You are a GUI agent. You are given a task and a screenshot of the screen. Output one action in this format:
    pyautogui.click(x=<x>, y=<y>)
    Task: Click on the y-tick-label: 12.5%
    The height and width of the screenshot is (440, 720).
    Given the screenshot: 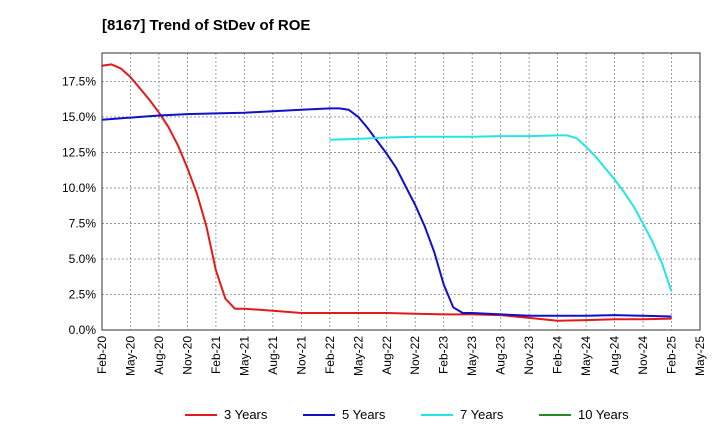 What is the action you would take?
    pyautogui.click(x=79, y=152)
    